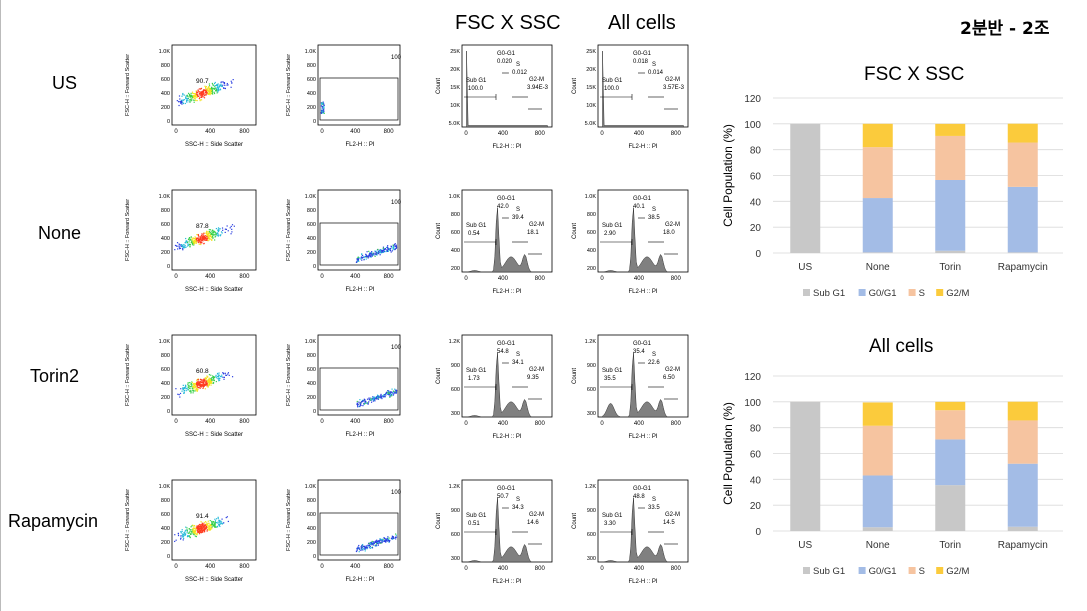  I want to click on pi-y-label: FSC-H :: Forward Scatter, so click(289, 230).